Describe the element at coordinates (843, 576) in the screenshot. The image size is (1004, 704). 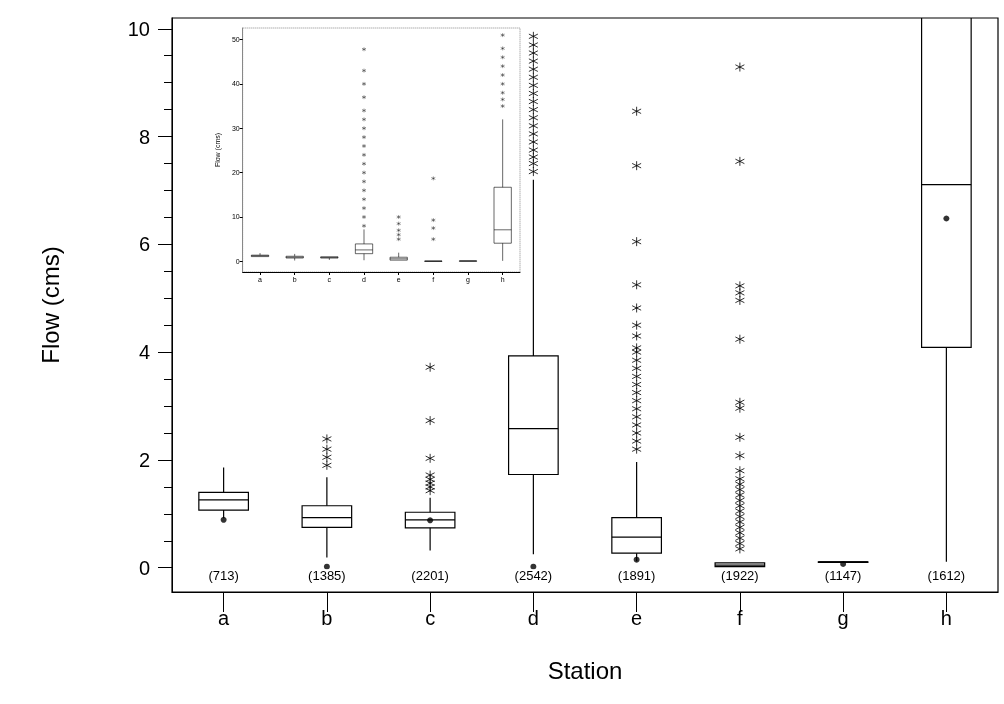
I see `annotation: (1147)` at that location.